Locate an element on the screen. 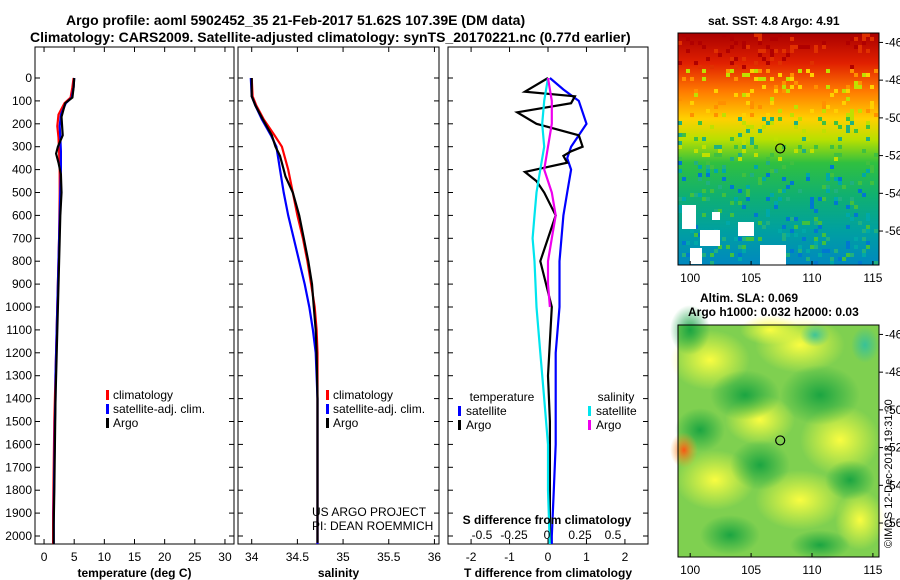 The height and width of the screenshot is (580, 900). sst-missing-data is located at coordinates (773, 255).